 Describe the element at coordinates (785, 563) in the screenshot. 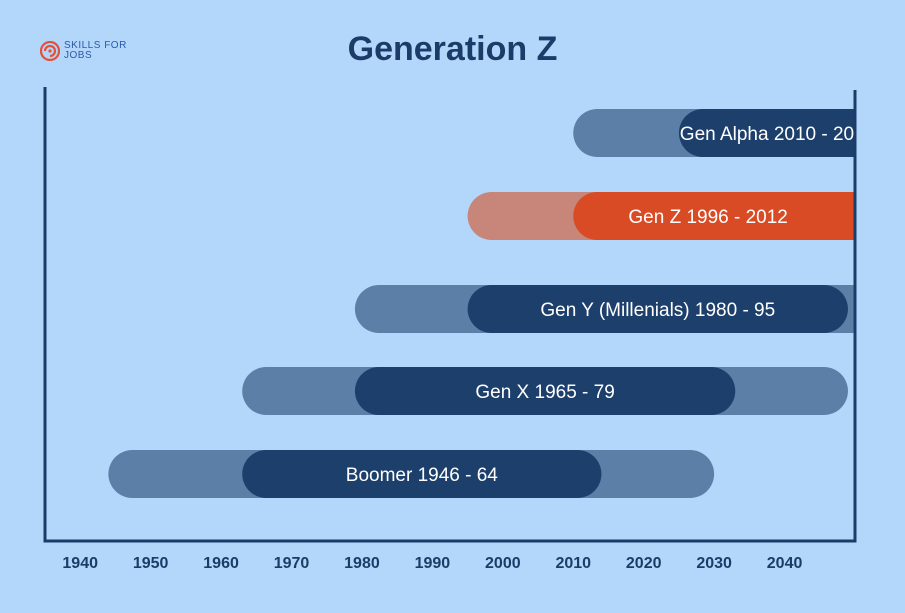

I see `x-tick-label: 2040` at that location.